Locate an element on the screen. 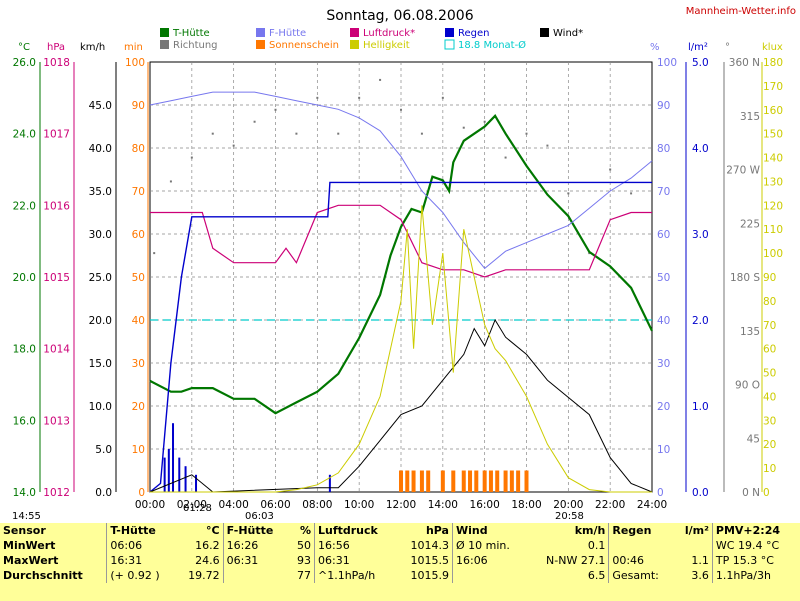 The width and height of the screenshot is (800, 601). minutes-tick-label: 20 is located at coordinates (138, 407).